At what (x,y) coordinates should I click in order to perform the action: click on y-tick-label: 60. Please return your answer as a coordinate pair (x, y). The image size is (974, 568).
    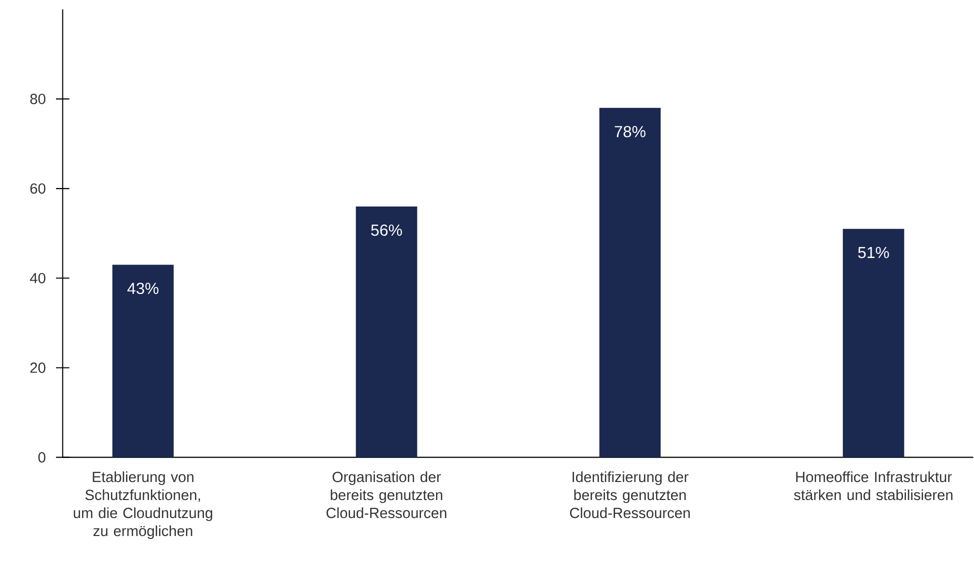
    Looking at the image, I should click on (38, 188).